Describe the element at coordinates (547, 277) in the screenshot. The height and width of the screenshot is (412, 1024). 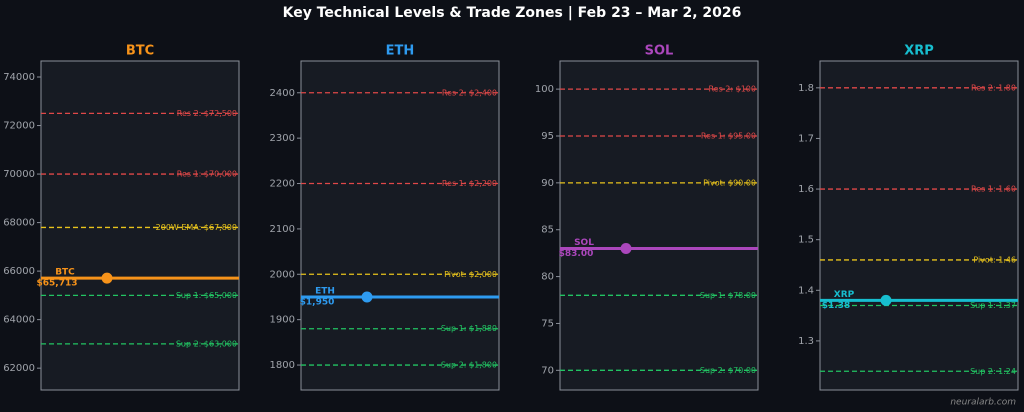
I see `y-tick-label: 80` at that location.